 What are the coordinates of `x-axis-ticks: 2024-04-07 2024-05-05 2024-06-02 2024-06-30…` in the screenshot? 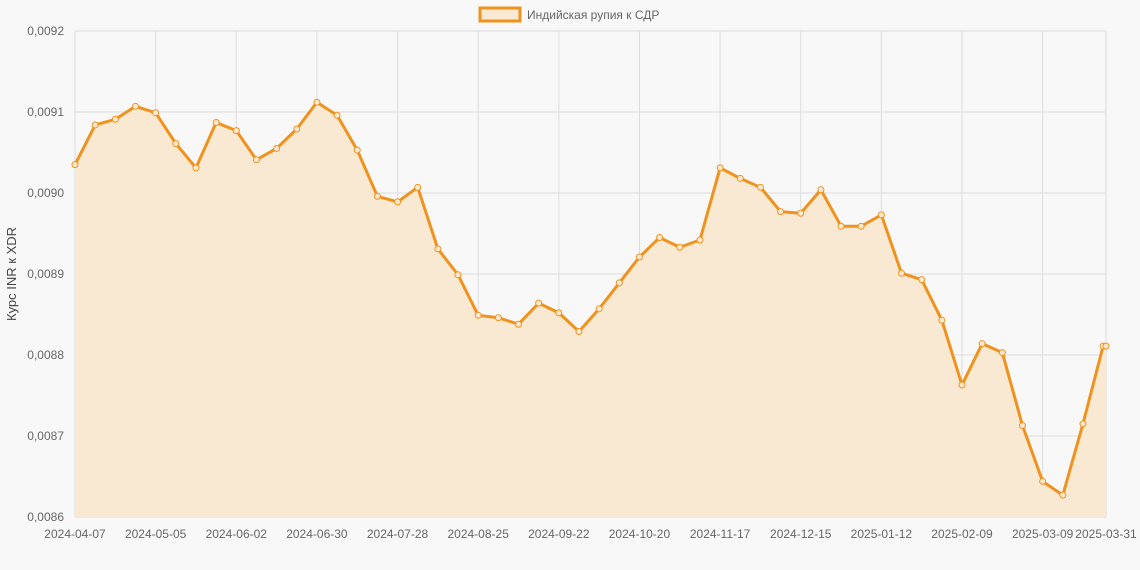 It's located at (590, 534).